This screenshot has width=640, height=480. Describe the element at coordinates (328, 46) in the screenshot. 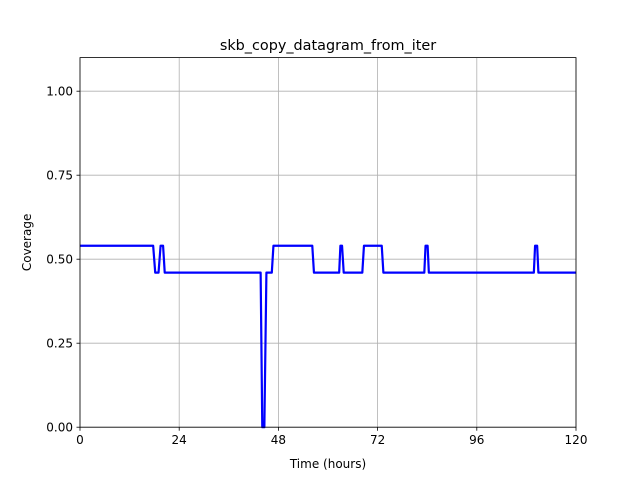

I see `chart-title: skb_copy_datagram_from_iter` at that location.